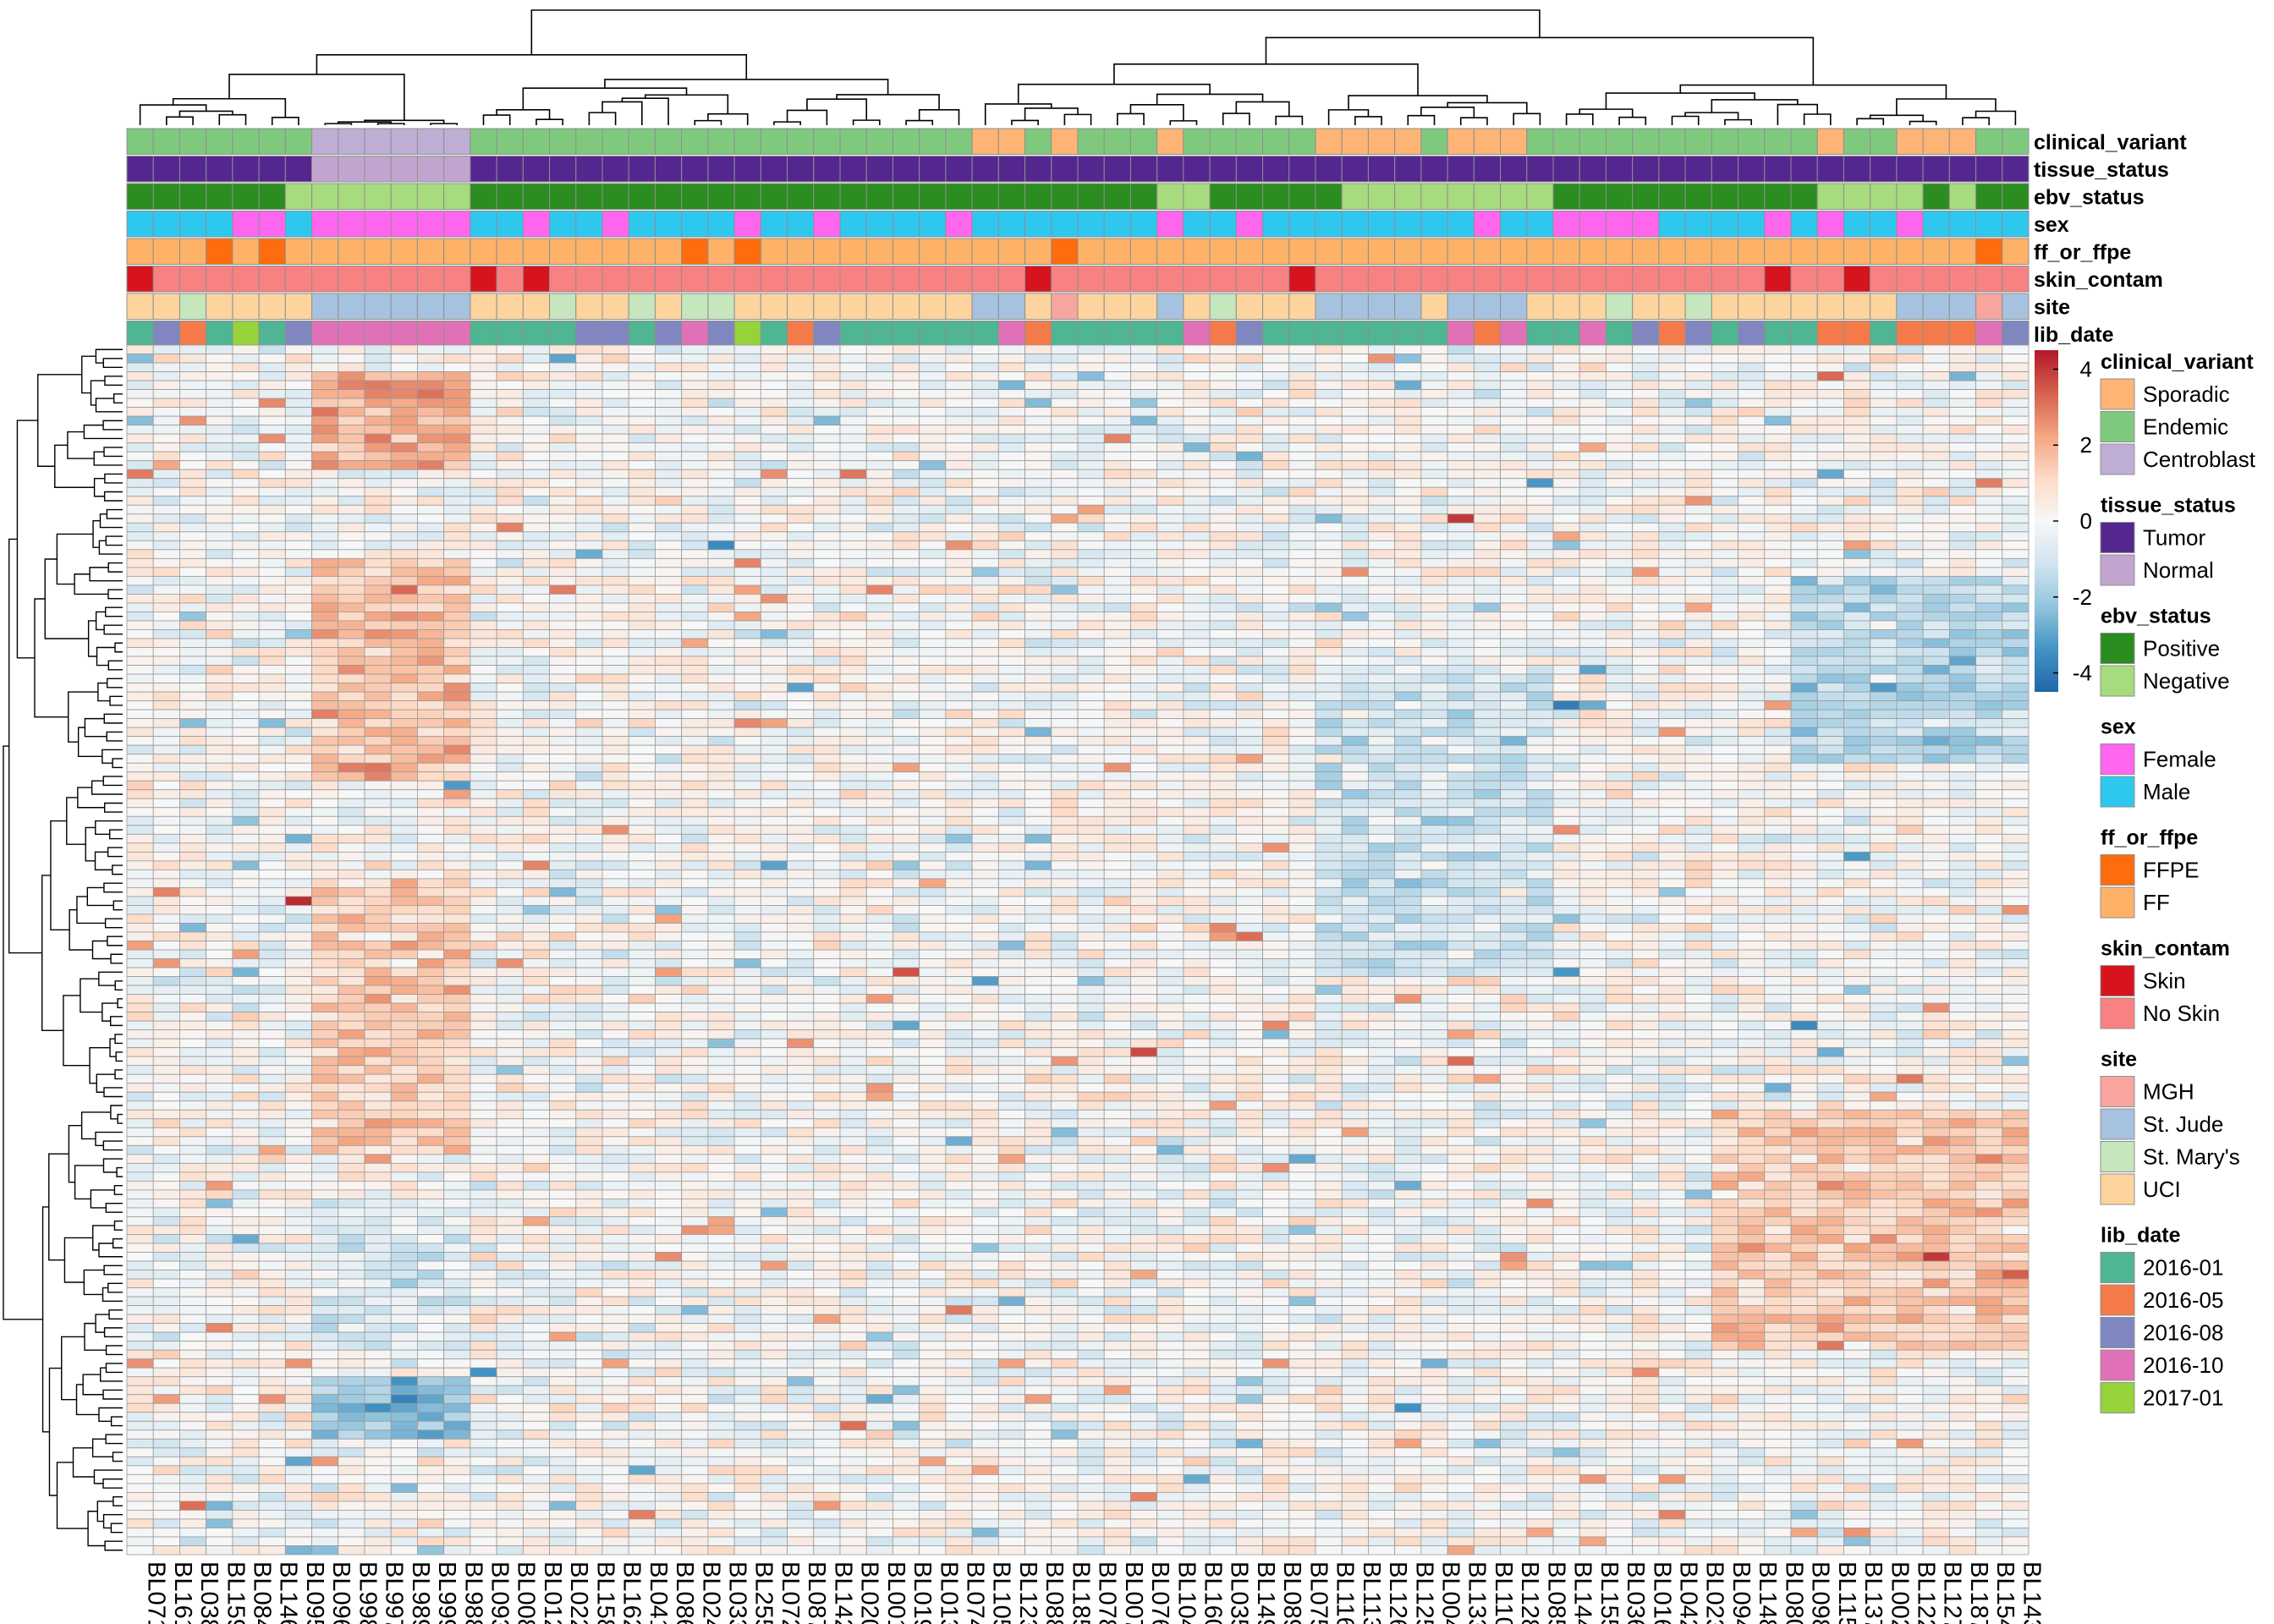 Image resolution: width=2274 pixels, height=1624 pixels. What do you see at coordinates (1117, 334) in the screenshot?
I see `annotation-cell-lib_date` at bounding box center [1117, 334].